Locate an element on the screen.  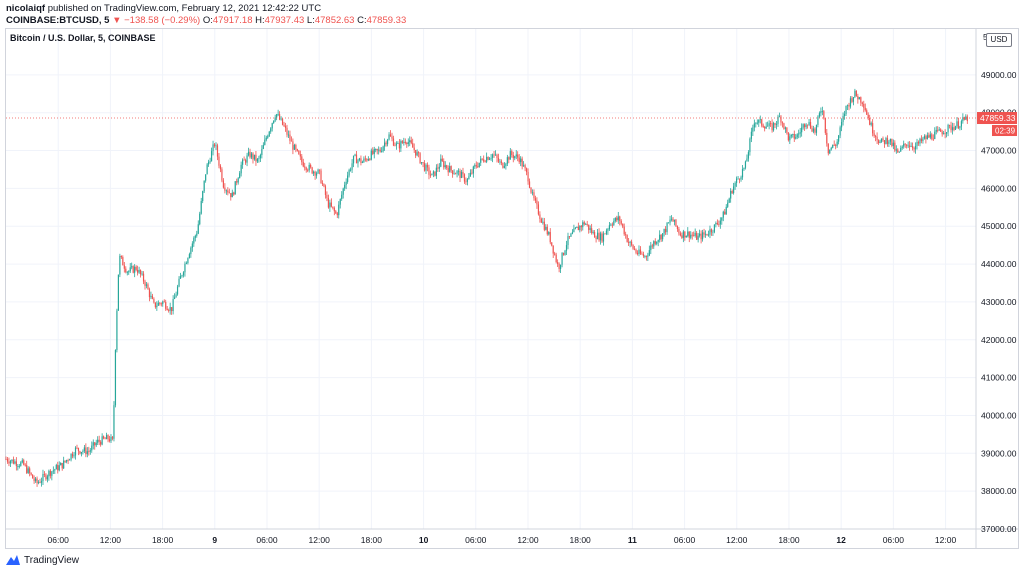
footer-branding: TradingView is located at coordinates (42, 560).